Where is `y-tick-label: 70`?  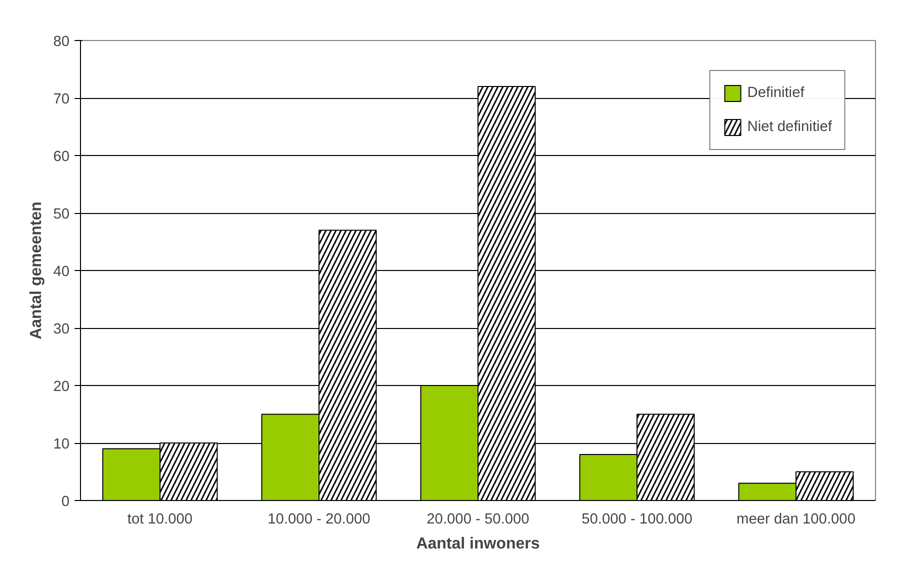
y-tick-label: 70 is located at coordinates (61, 100).